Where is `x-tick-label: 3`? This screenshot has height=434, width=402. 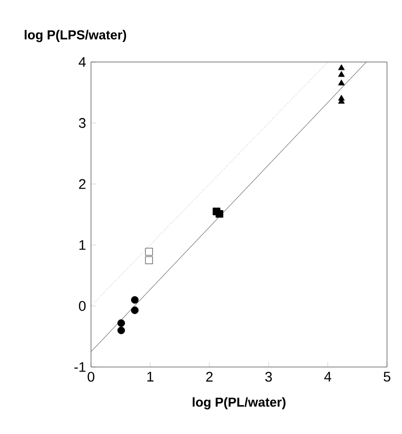 x-tick-label: 3 is located at coordinates (268, 377).